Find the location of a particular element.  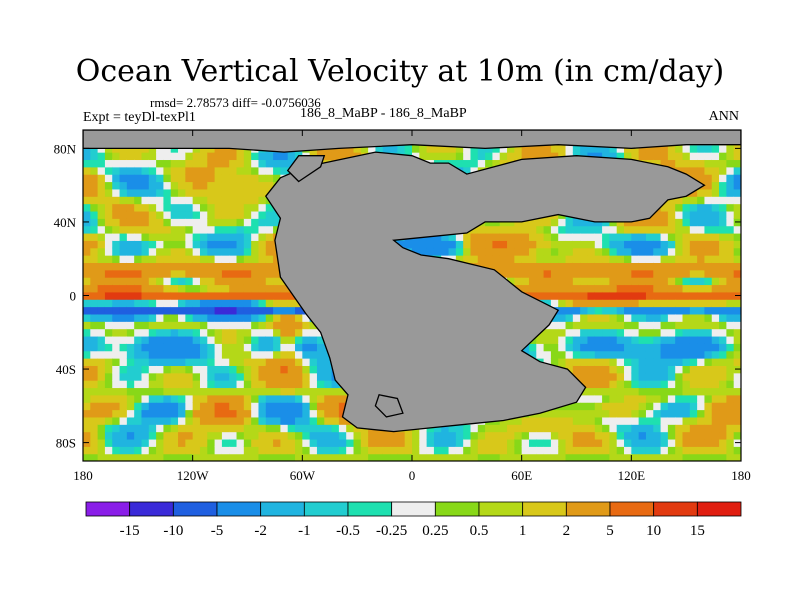

colorbar-label: -2 is located at coordinates (260, 531).